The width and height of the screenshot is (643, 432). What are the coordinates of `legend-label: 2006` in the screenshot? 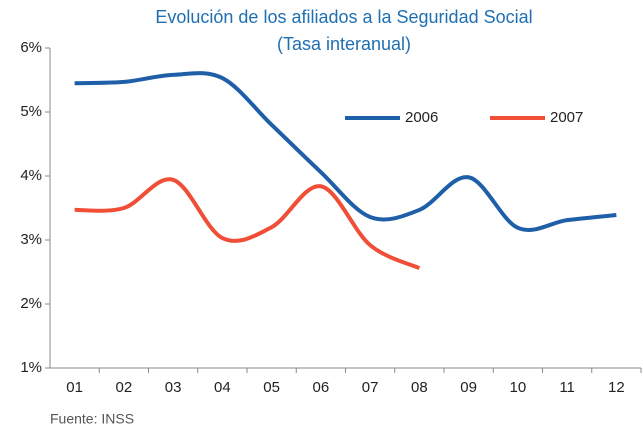 It's located at (421, 117).